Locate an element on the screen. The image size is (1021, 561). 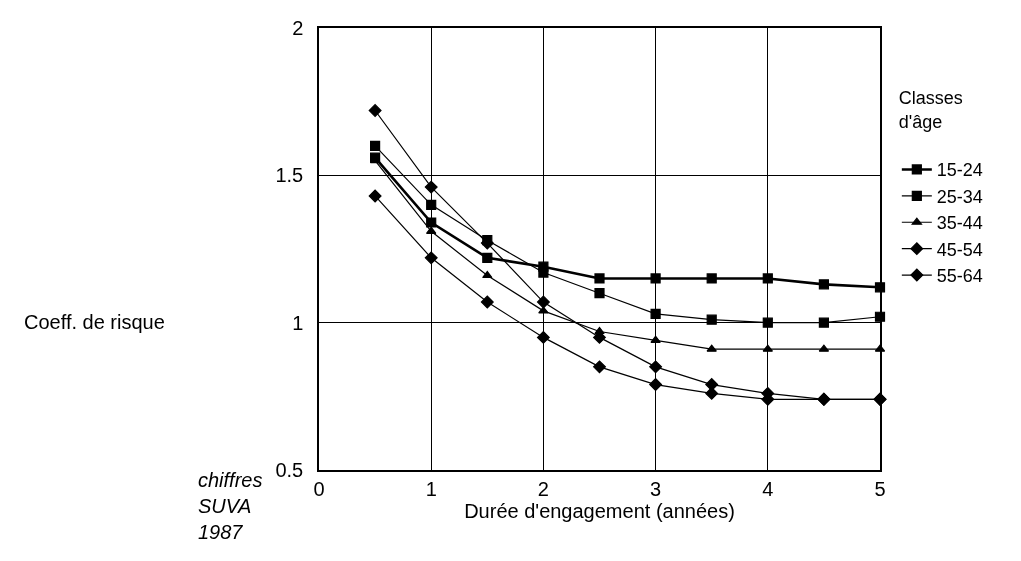
legend-label: 15-24 is located at coordinates (959, 170).